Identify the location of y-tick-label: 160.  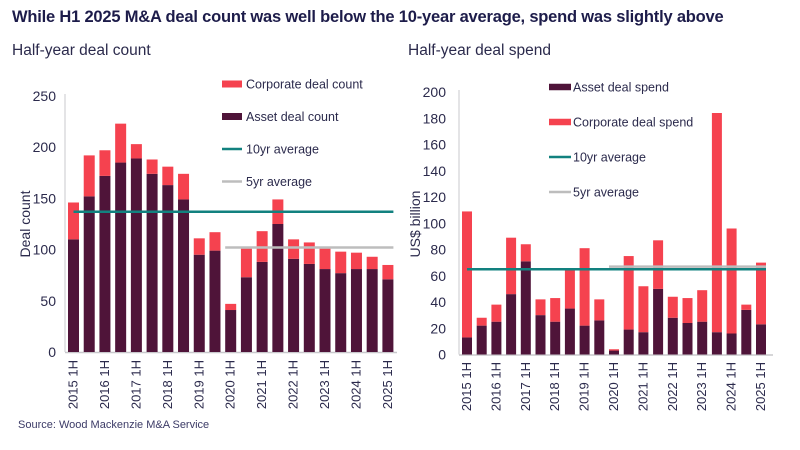
(435, 145).